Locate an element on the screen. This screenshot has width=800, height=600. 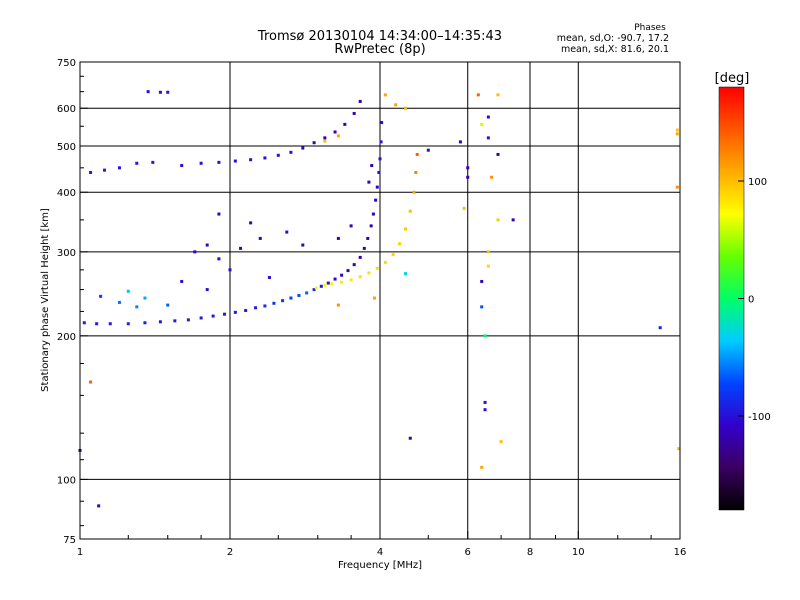
x-tick-label: 8 is located at coordinates (530, 552).